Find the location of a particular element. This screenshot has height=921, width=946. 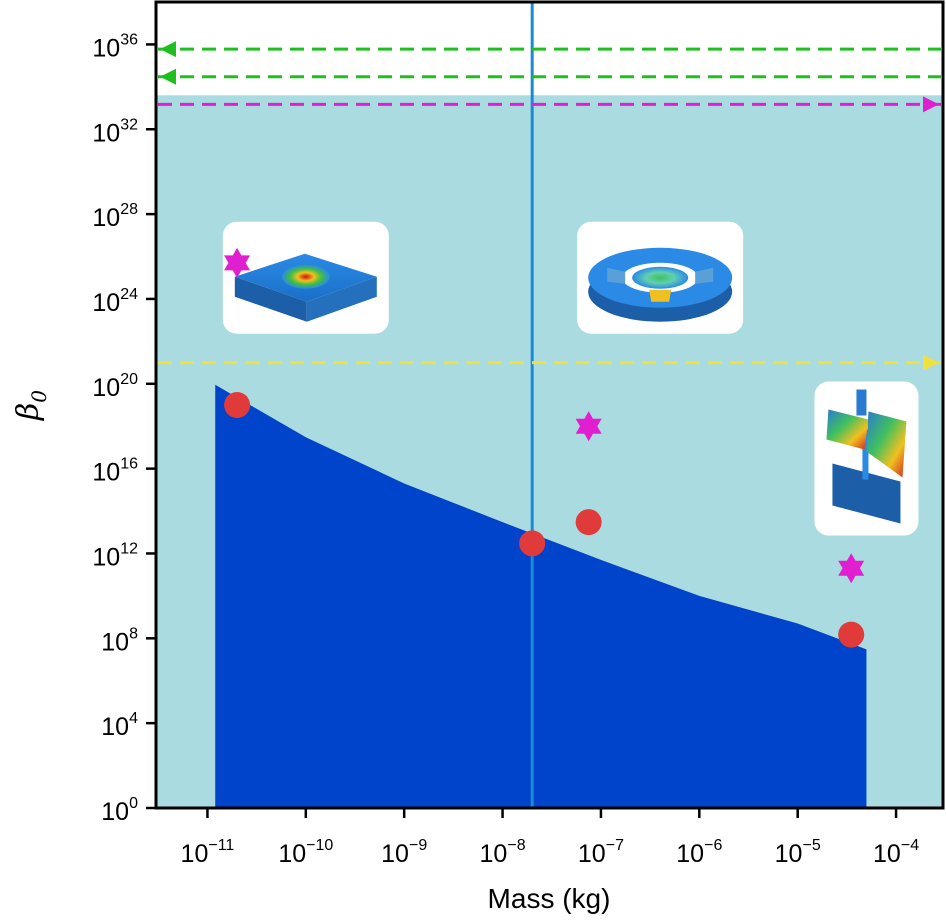

x-tick-label-4: 10⁻⁸ is located at coordinates (503, 852).